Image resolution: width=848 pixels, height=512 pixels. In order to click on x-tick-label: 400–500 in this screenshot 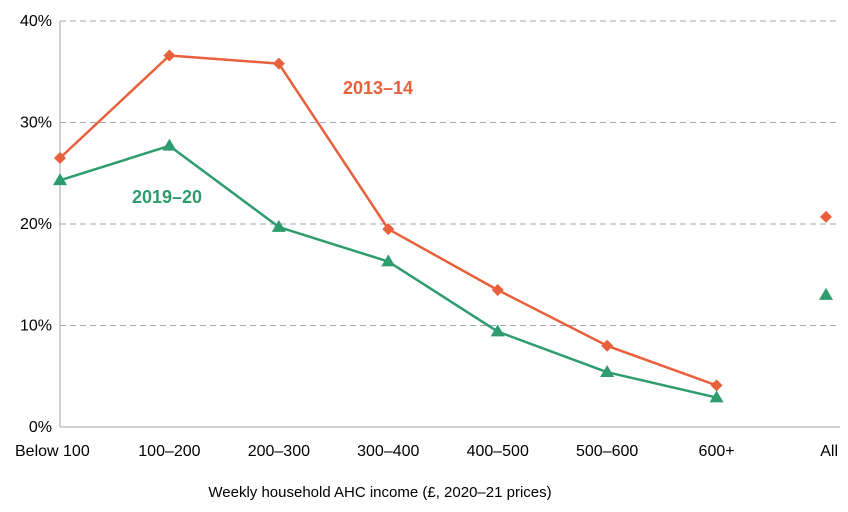, I will do `click(498, 451)`.